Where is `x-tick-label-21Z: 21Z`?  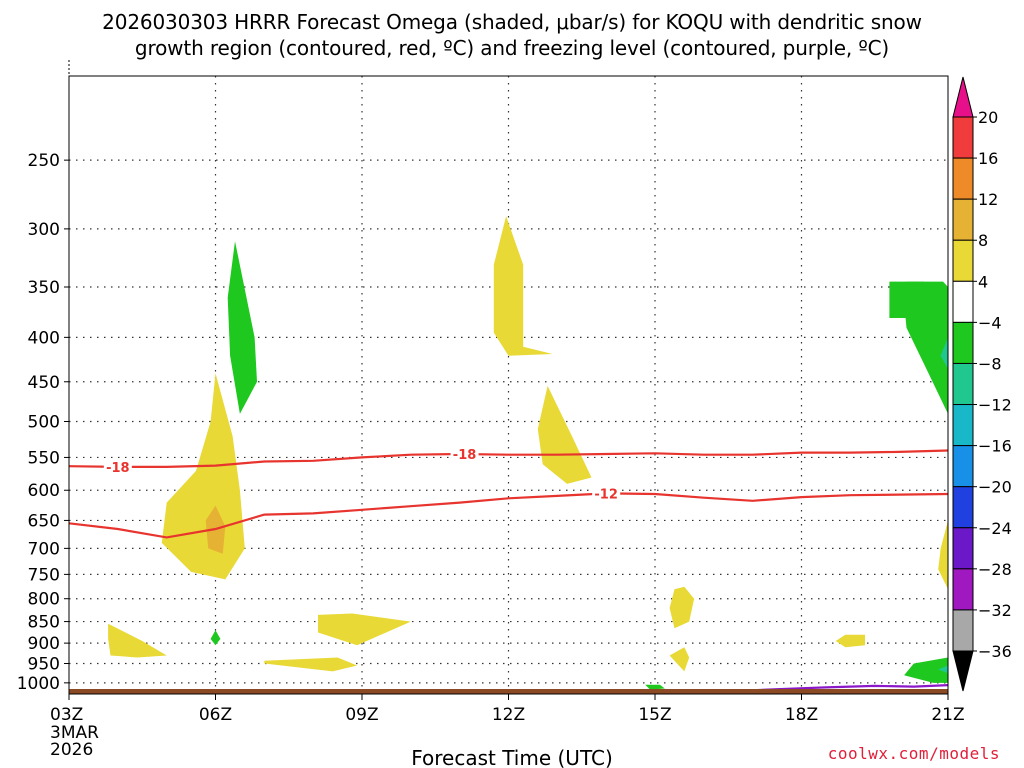
x-tick-label-21Z: 21Z is located at coordinates (947, 715).